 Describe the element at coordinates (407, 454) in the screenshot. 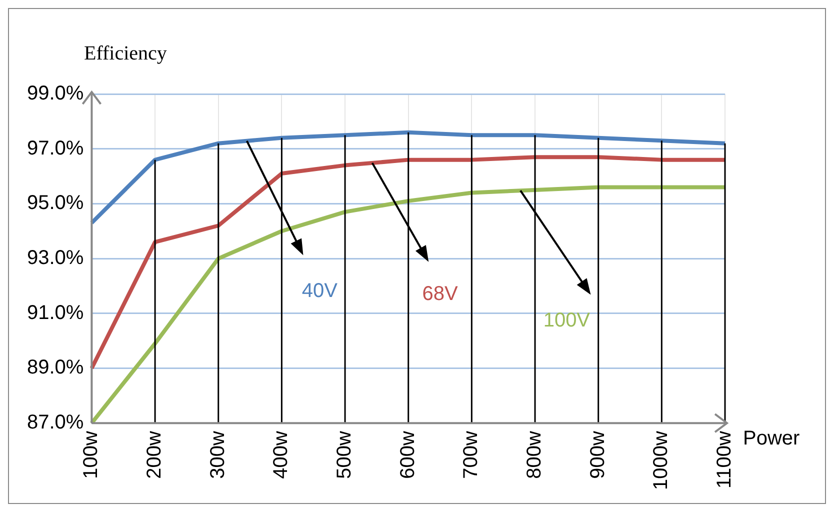

I see `x-tick-label: 600w` at that location.